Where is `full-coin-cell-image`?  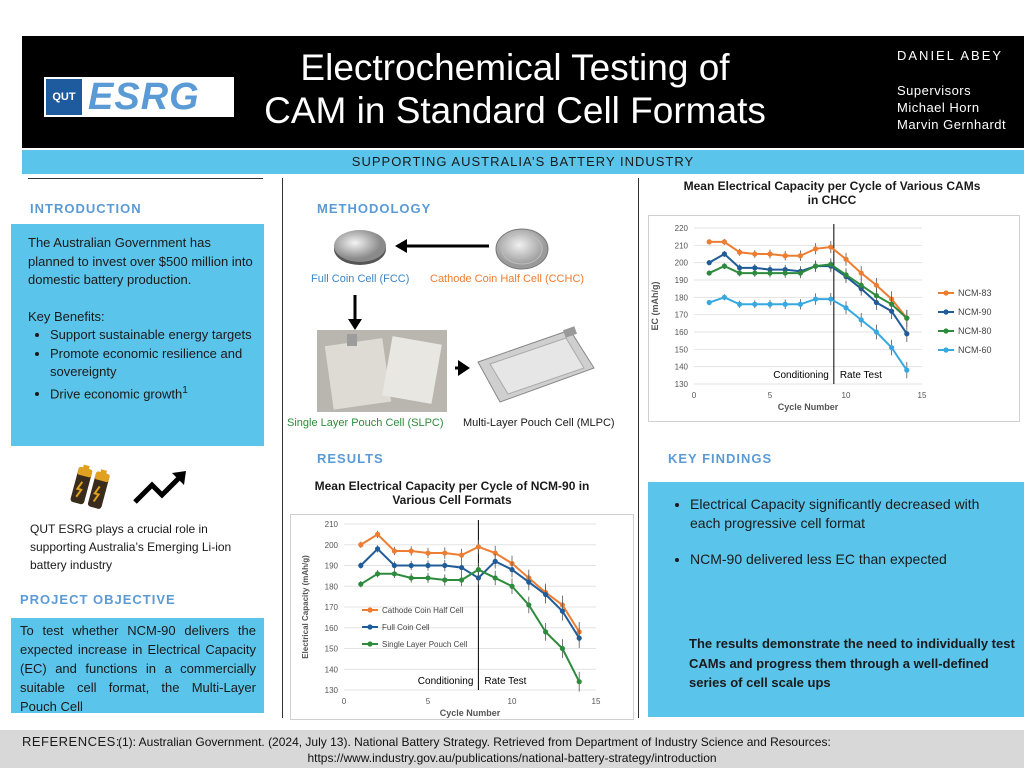
full-coin-cell-image is located at coordinates (360, 247).